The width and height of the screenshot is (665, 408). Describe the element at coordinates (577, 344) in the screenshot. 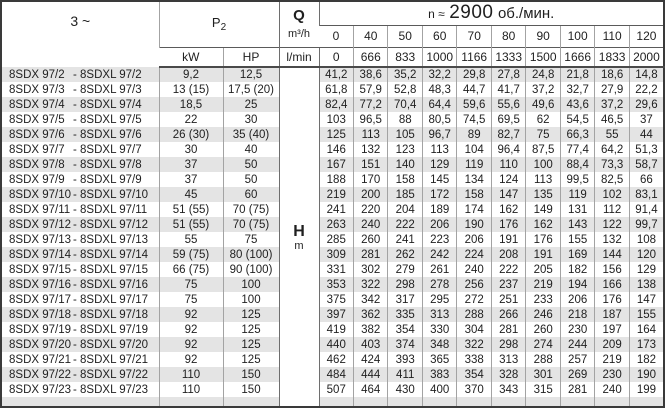

I see `head-value: 244` at that location.